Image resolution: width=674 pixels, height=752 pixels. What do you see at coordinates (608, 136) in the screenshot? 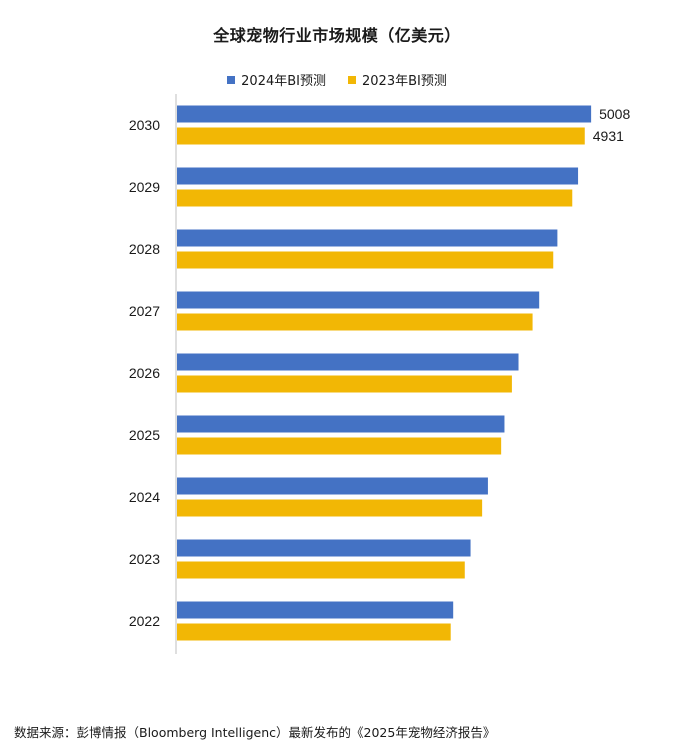
I see `data-label: 4931` at bounding box center [608, 136].